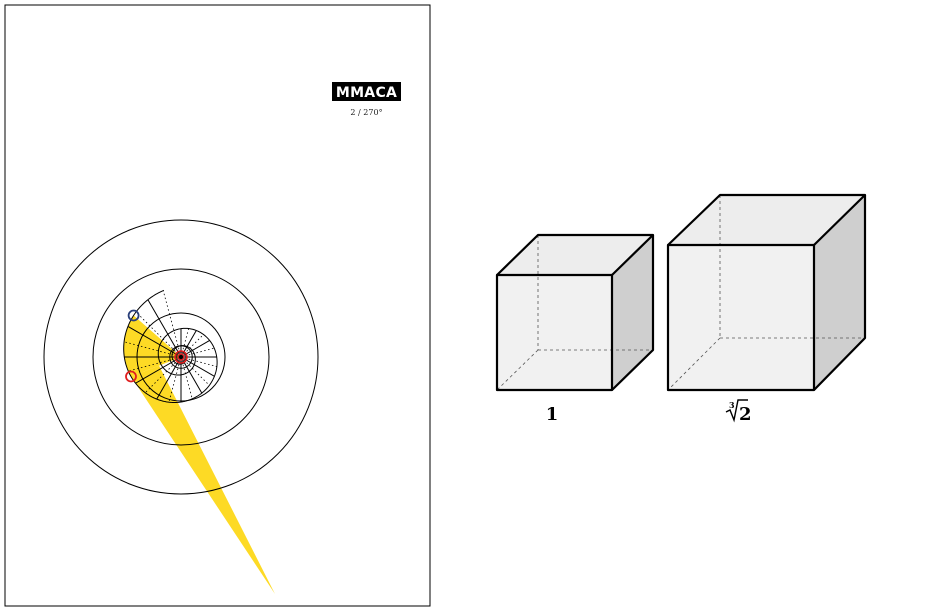  I want to click on highlighted-sector, so click(152, 346).